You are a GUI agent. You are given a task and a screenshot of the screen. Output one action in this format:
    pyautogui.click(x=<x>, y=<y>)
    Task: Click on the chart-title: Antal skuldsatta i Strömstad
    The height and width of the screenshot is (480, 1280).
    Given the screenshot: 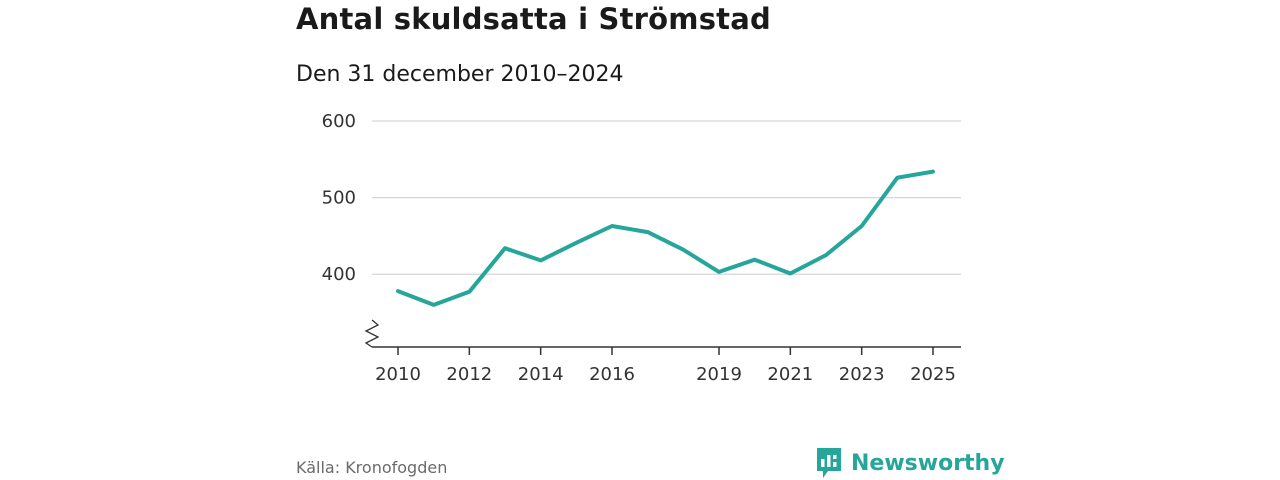 What is the action you would take?
    pyautogui.click(x=533, y=19)
    